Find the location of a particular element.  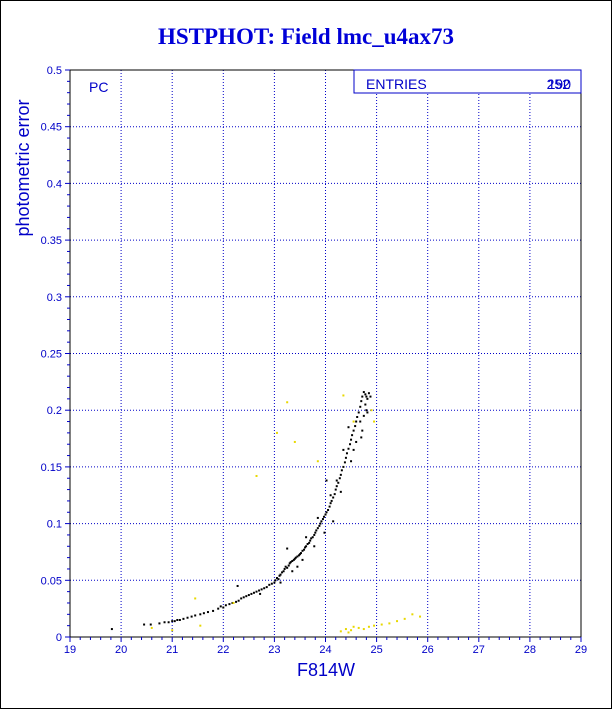

x-tick-label: 22 is located at coordinates (223, 650).